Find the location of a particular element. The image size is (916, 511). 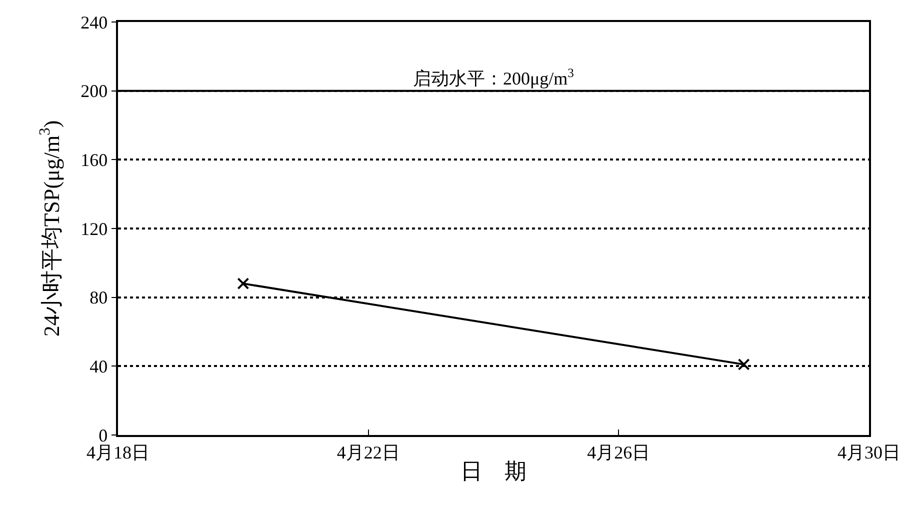

y-tick-label: 40 is located at coordinates (99, 366).